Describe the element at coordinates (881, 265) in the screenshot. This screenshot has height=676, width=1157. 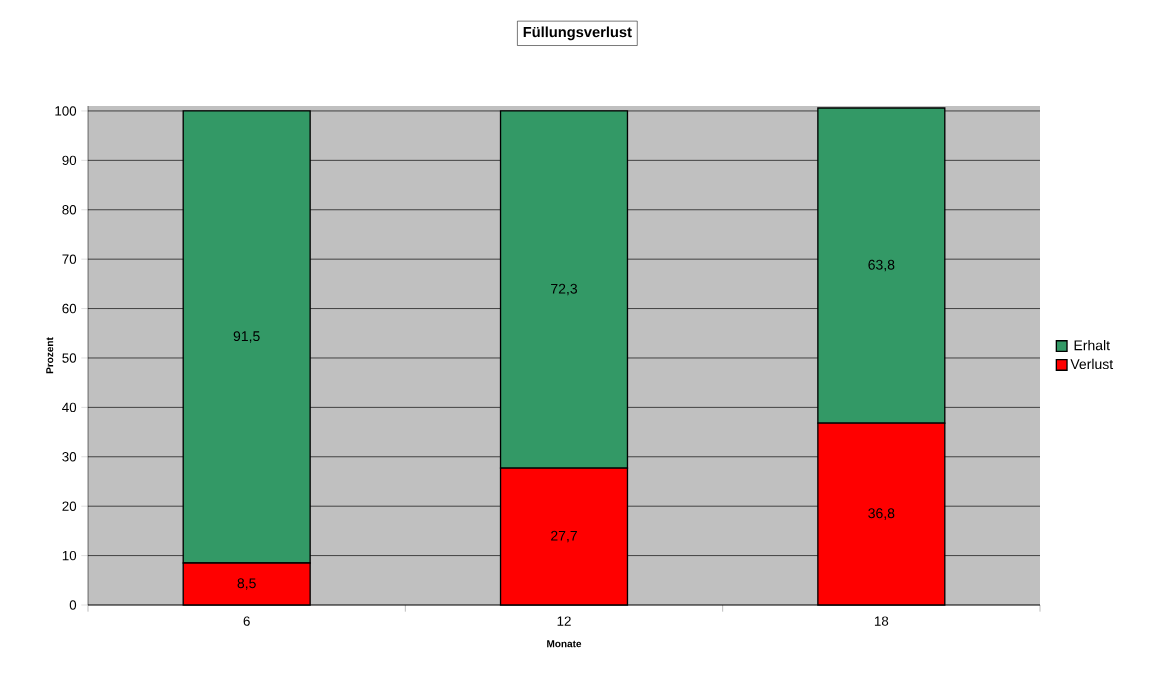
I see `data-label: 63,8` at that location.